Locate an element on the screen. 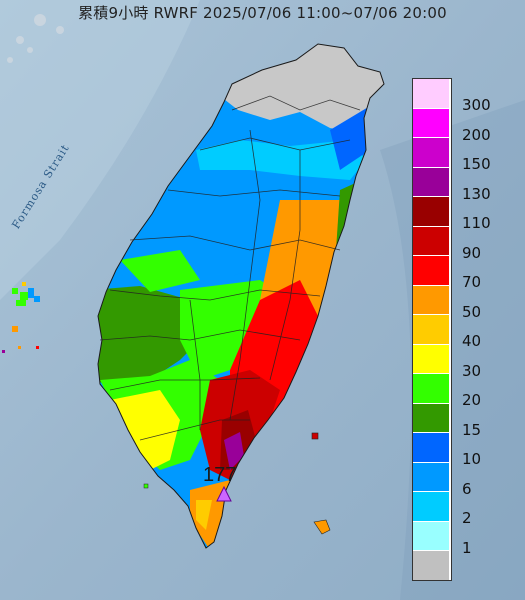 This screenshot has width=525, height=600. legend-label: 2 is located at coordinates (467, 518).